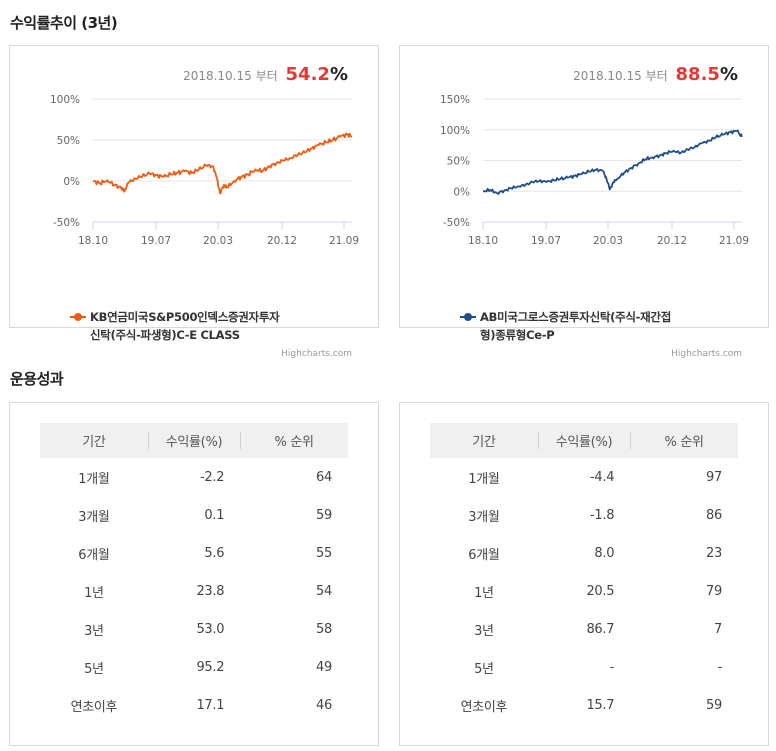  What do you see at coordinates (214, 515) in the screenshot?
I see `return-cell: 0.1` at bounding box center [214, 515].